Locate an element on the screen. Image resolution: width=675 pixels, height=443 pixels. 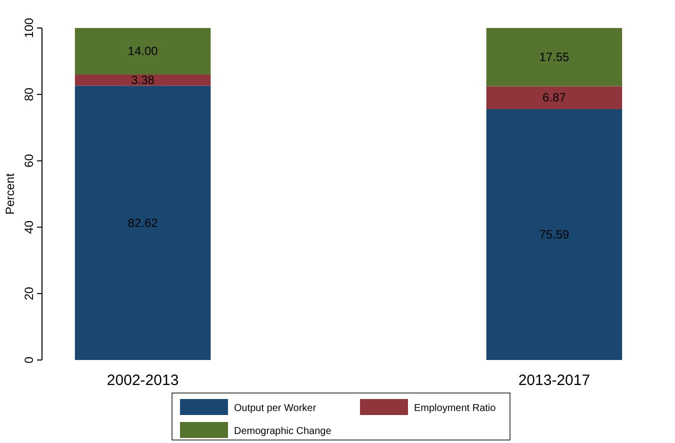
y-tick-label: 80 is located at coordinates (29, 94).